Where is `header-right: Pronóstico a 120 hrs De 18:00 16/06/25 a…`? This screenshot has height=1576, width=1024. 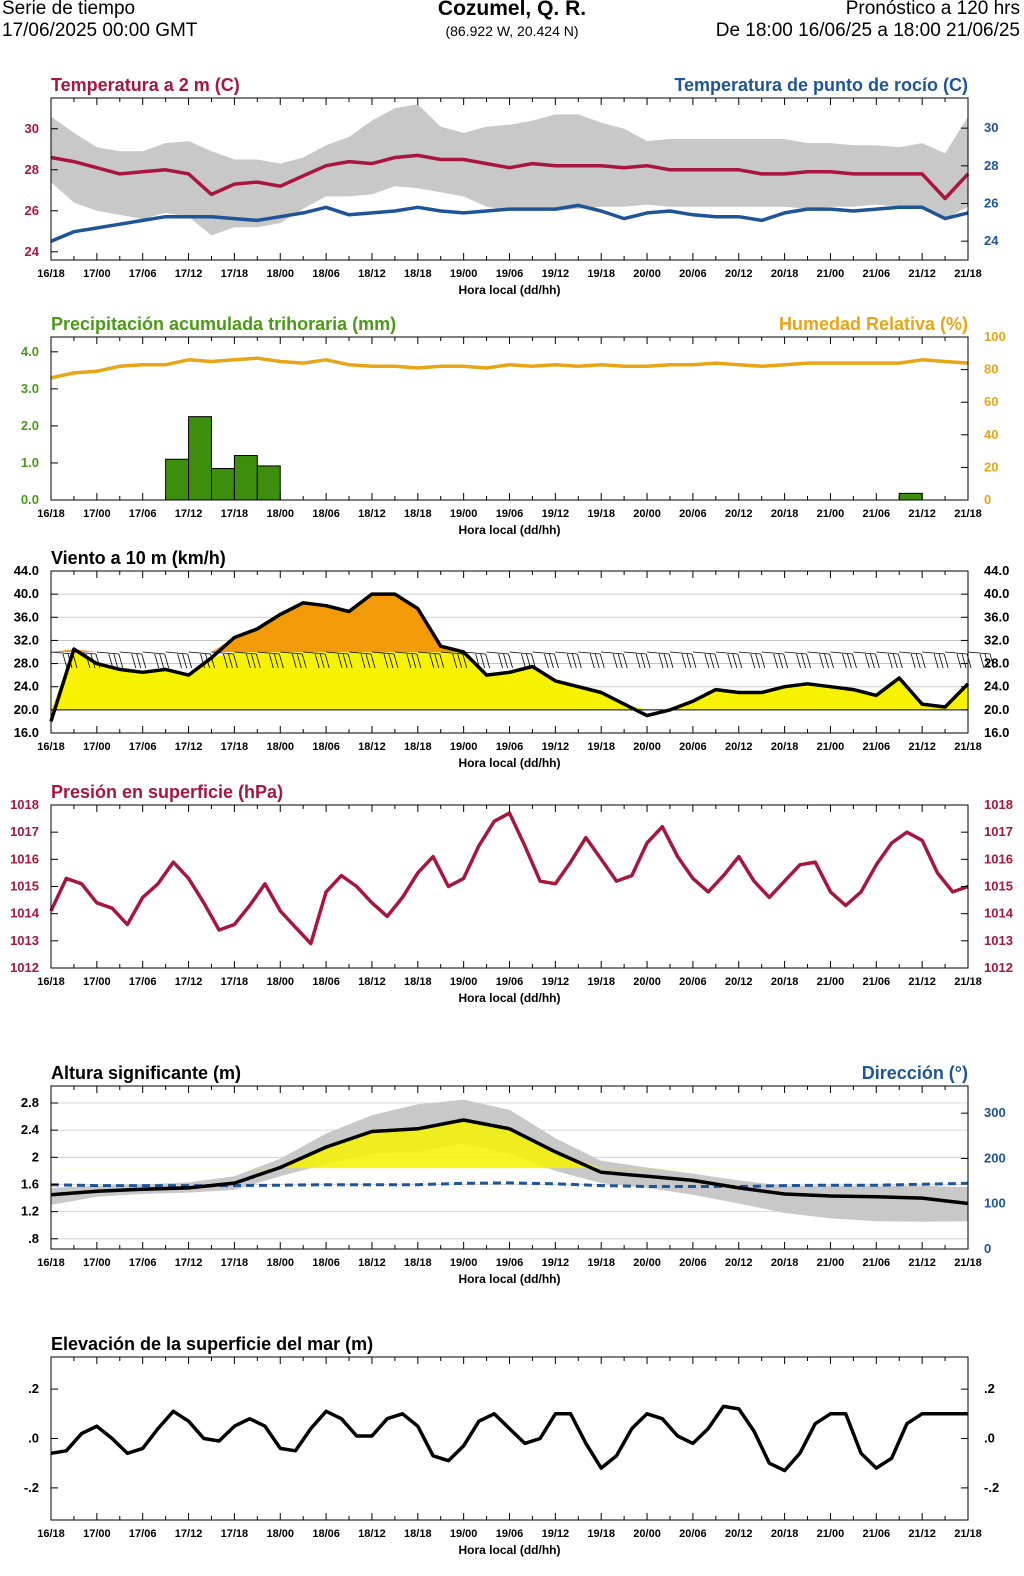 header-right: Pronóstico a 120 hrs De 18:00 16/06/25 a… is located at coordinates (868, 21).